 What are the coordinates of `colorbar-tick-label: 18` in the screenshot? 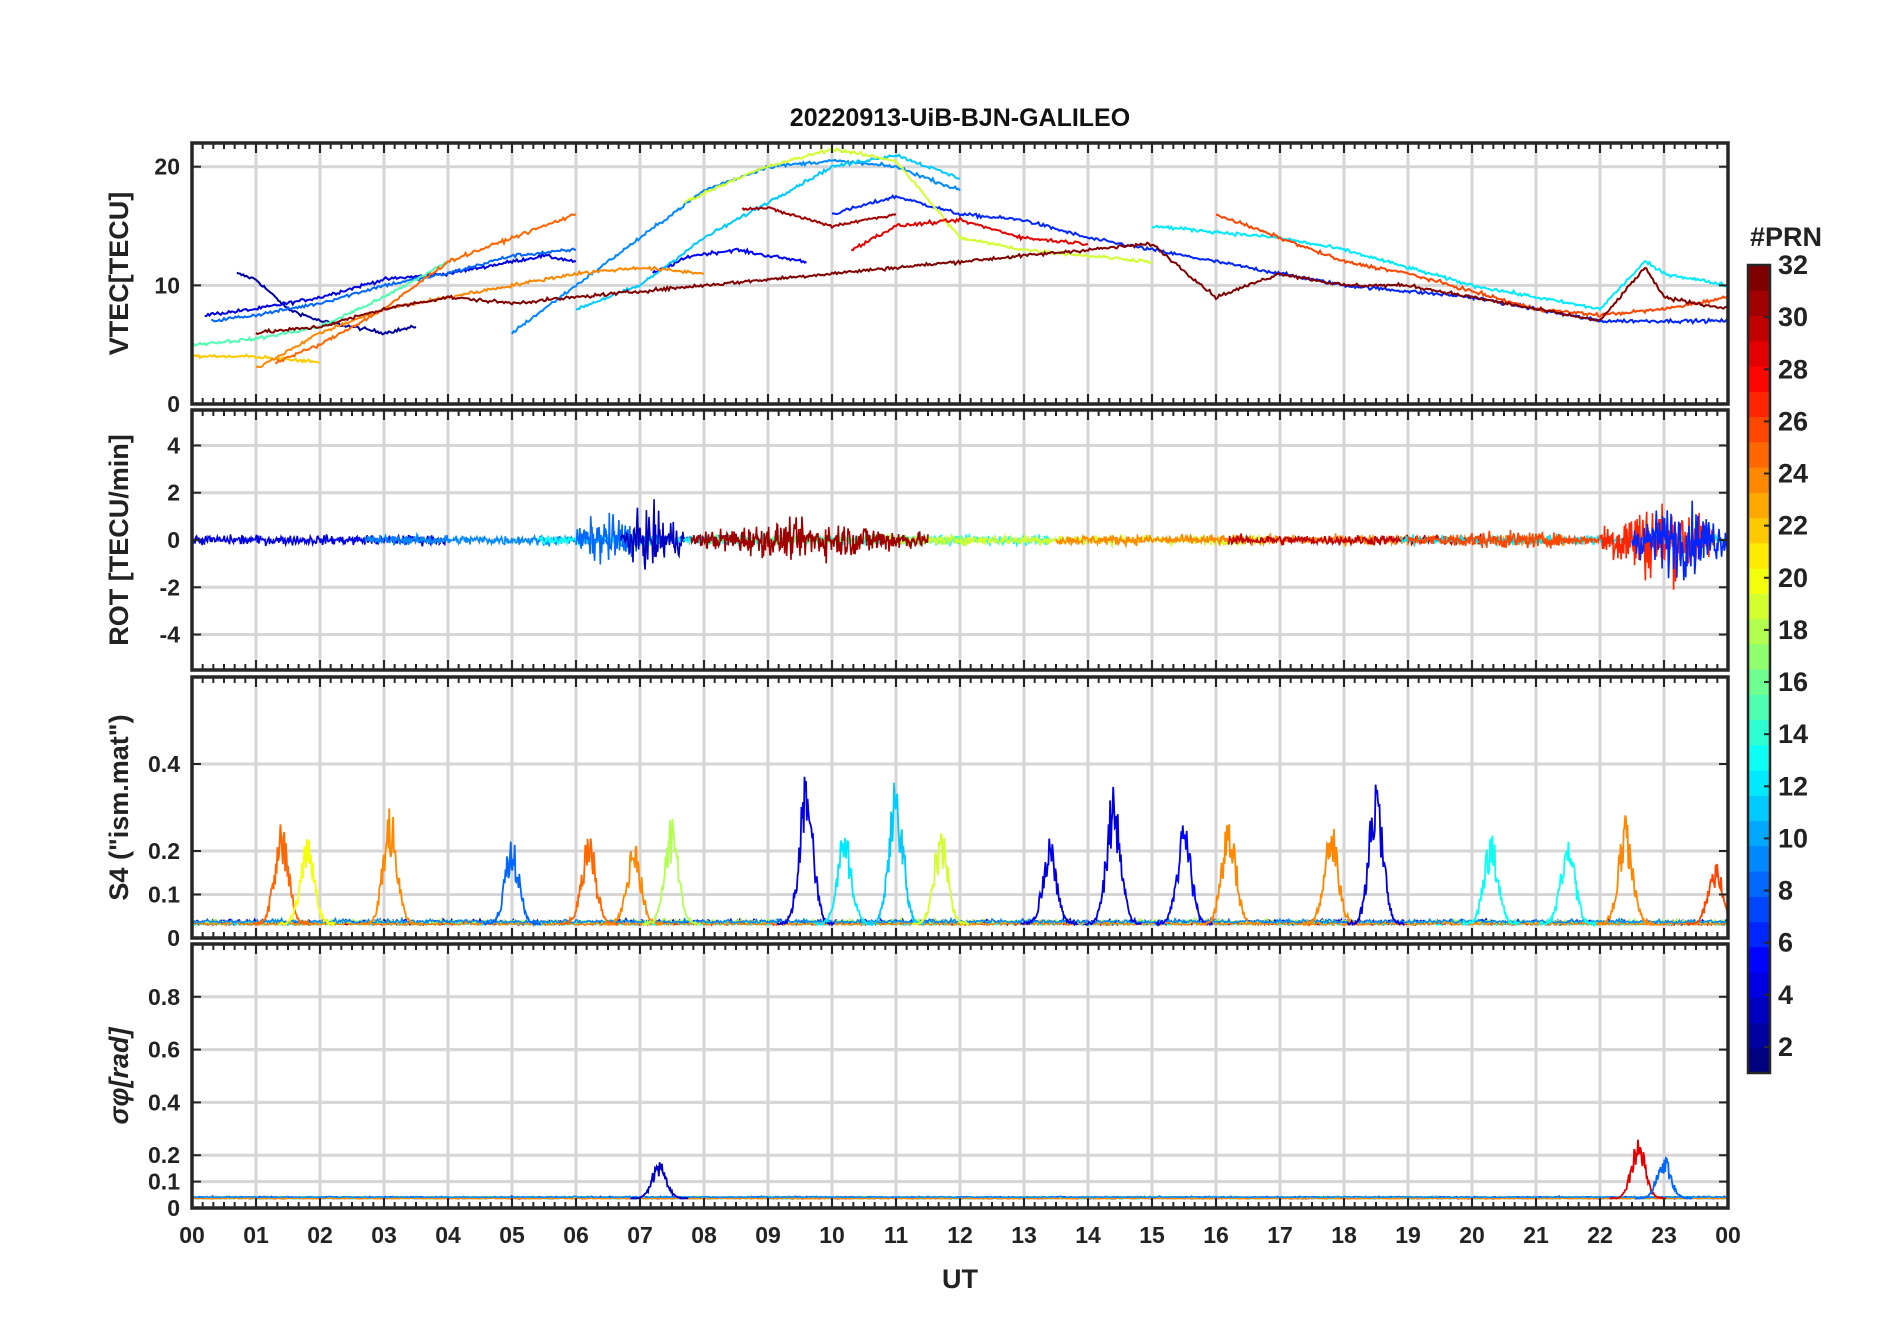 It's located at (1793, 630).